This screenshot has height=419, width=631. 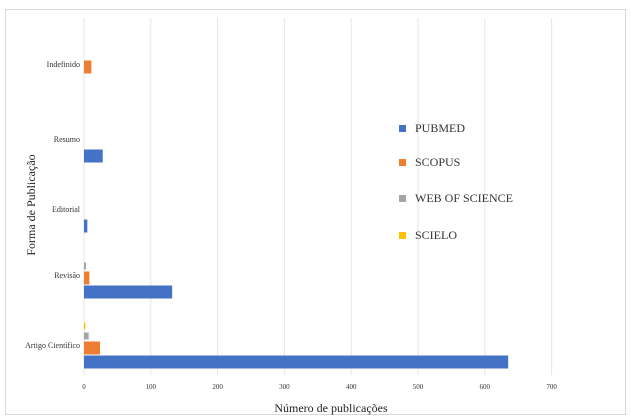 I want to click on category-label: Artigo Científico, so click(x=52, y=345).